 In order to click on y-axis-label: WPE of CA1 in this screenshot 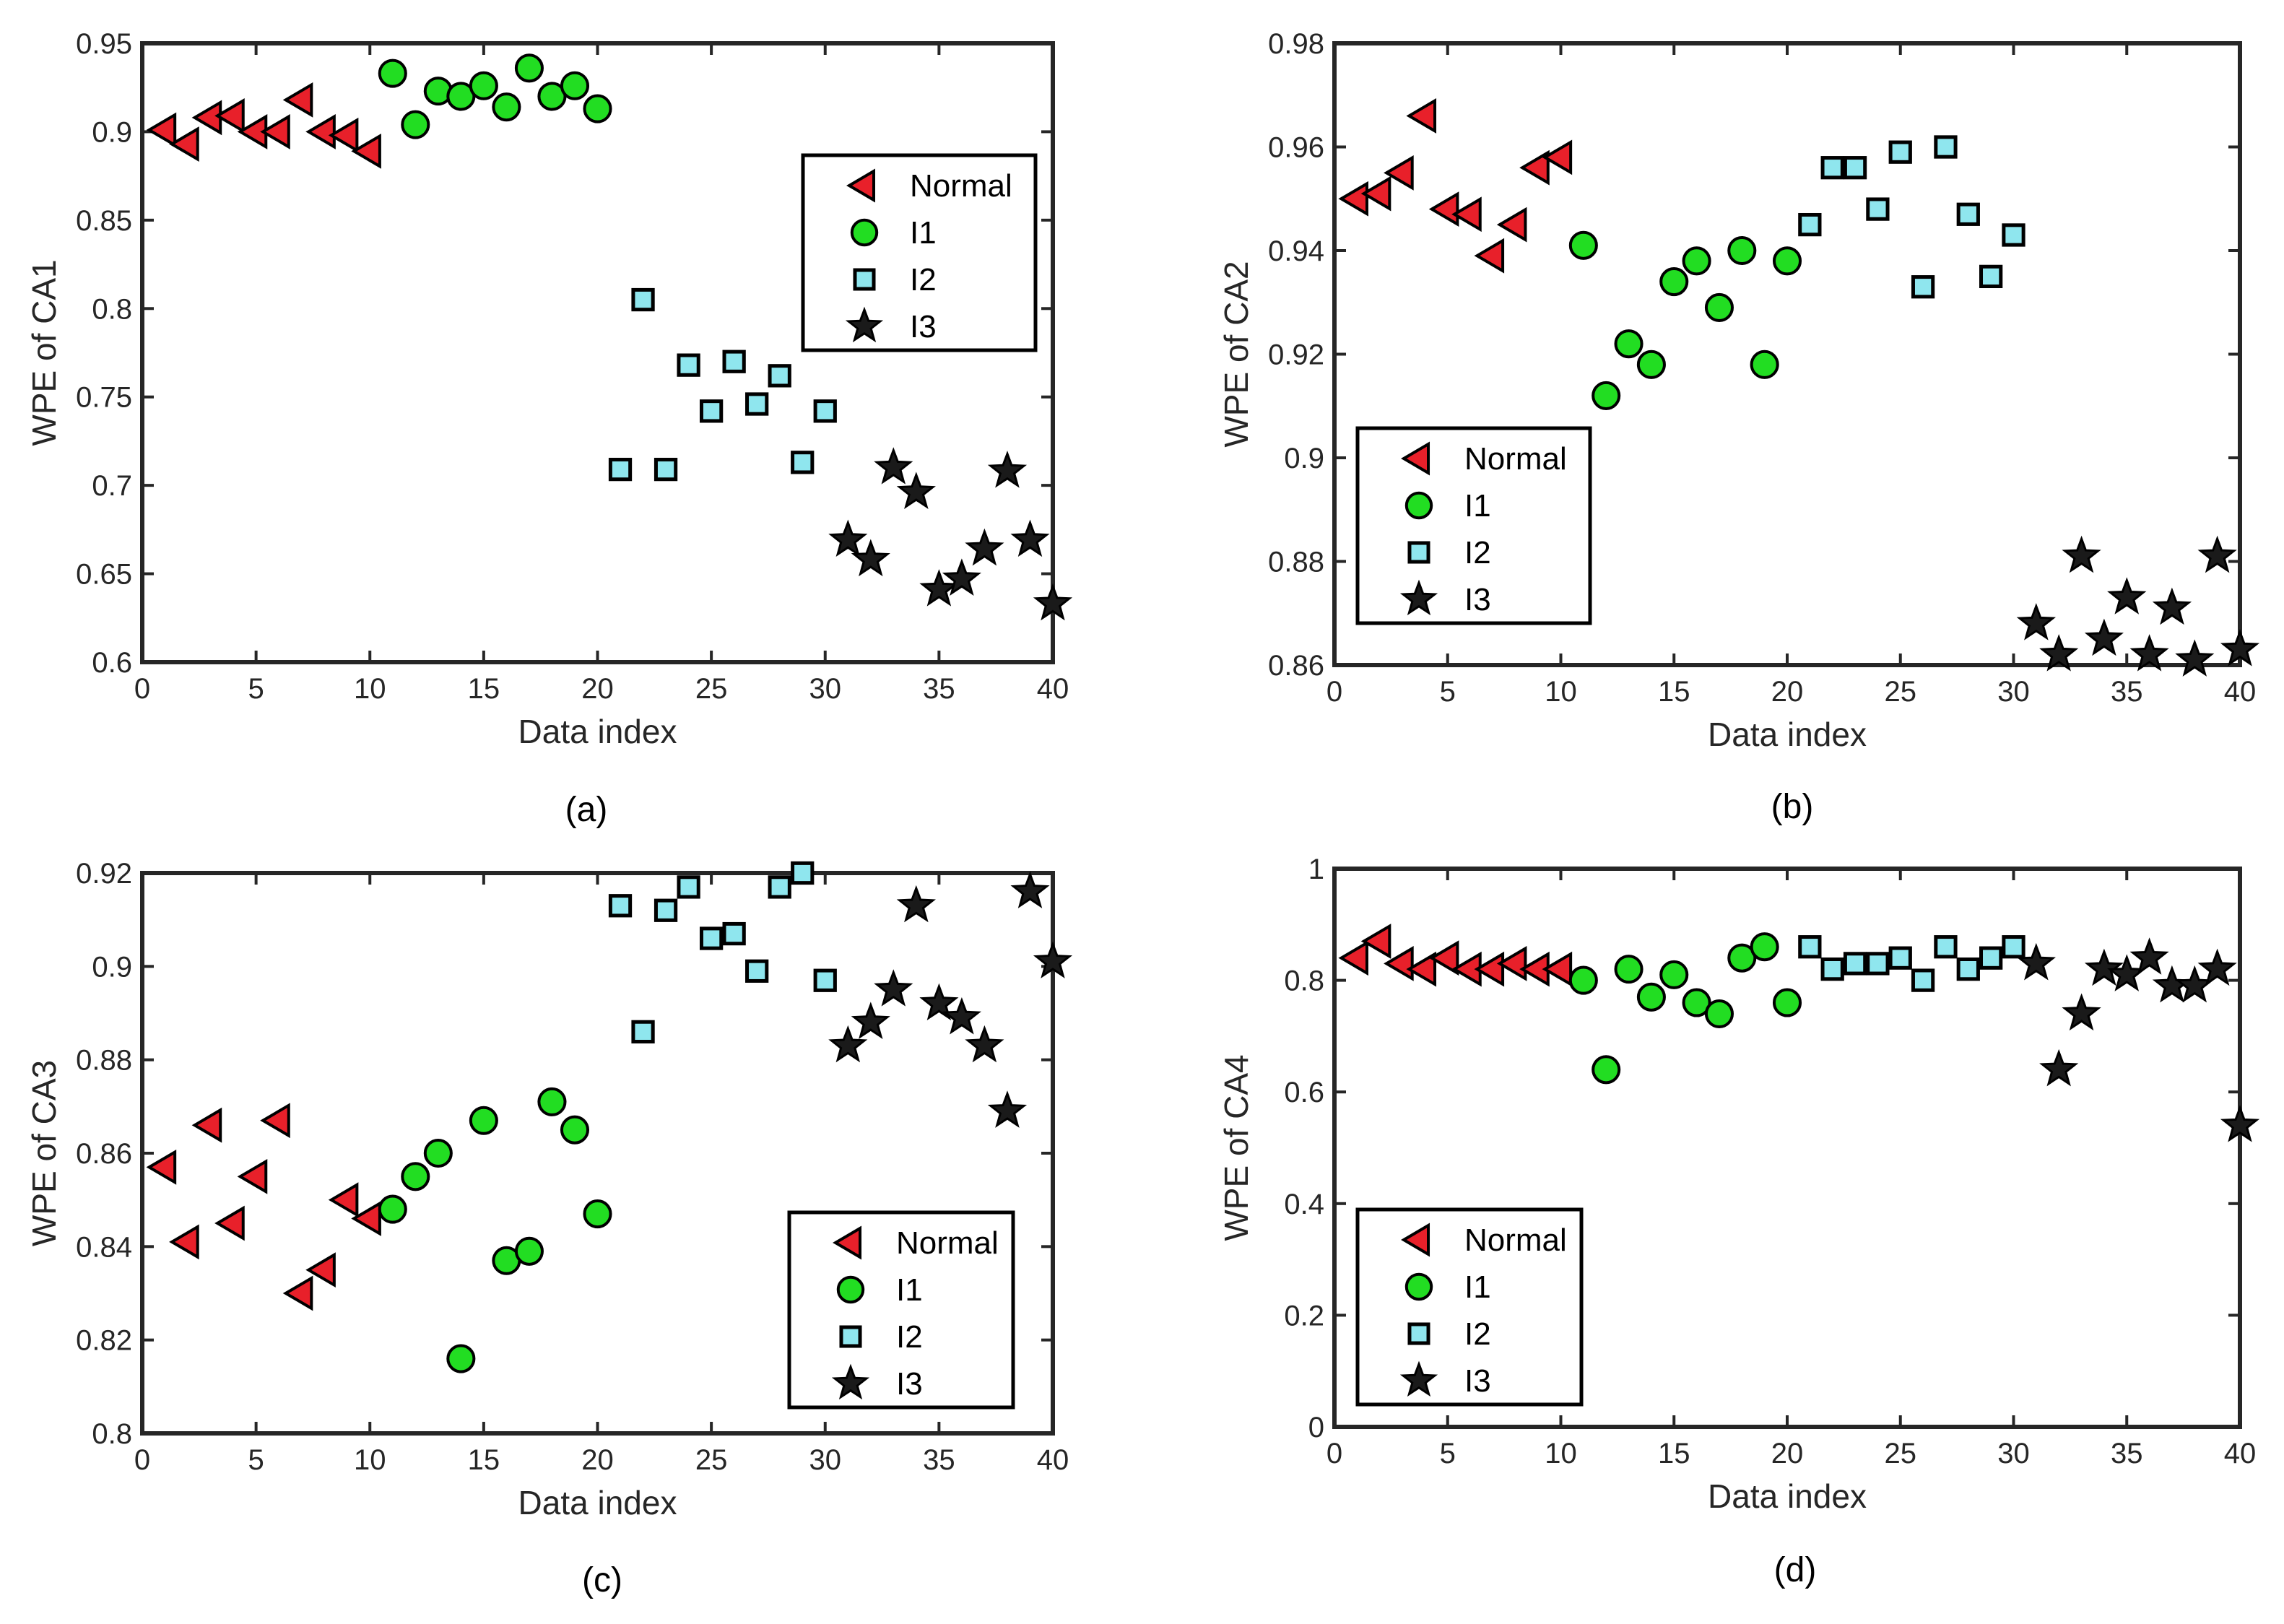, I will do `click(44, 352)`.